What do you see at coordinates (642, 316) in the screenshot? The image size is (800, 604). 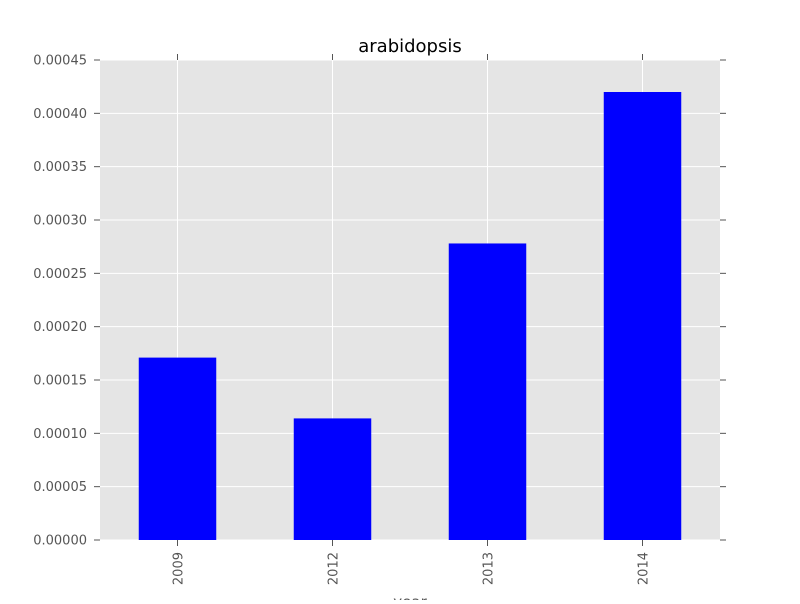 I see `bar-2014` at bounding box center [642, 316].